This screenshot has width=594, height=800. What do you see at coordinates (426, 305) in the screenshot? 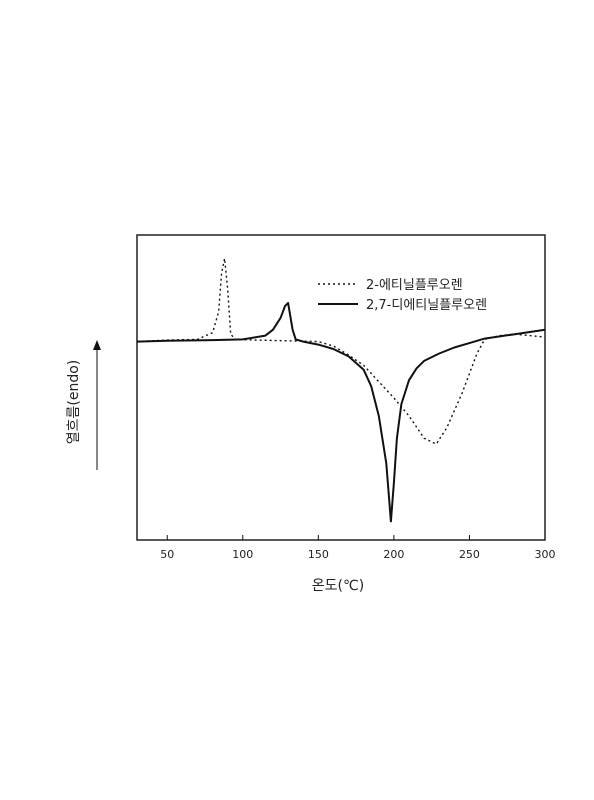
I see `legend-label-2: 2,7-디에티닐플루오렌` at bounding box center [426, 305].